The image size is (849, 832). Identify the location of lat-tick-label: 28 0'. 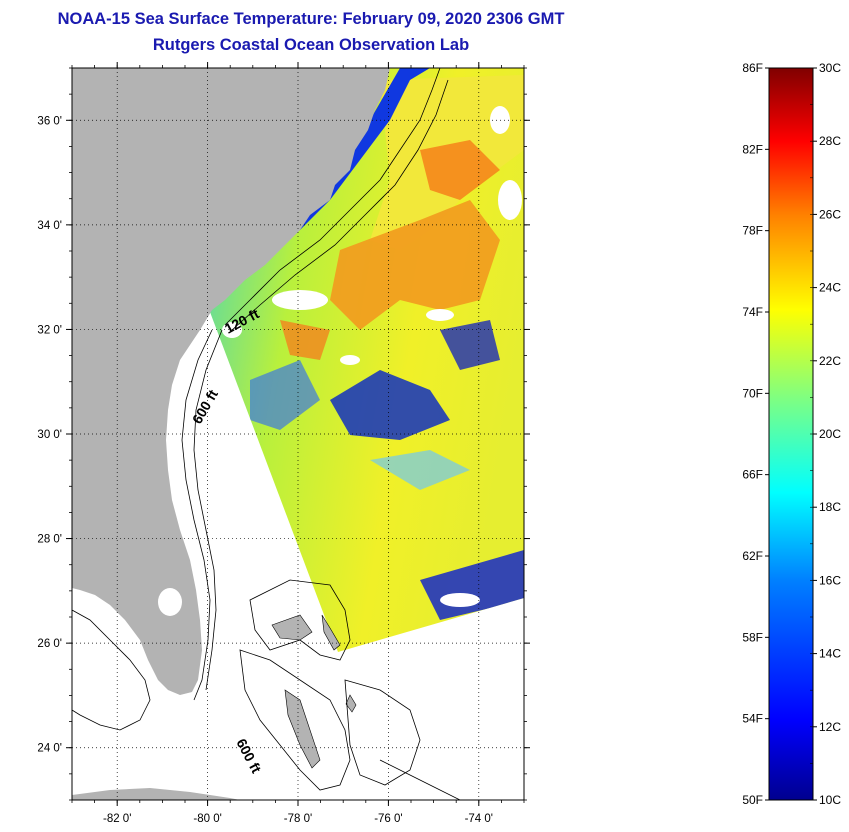
(49, 540).